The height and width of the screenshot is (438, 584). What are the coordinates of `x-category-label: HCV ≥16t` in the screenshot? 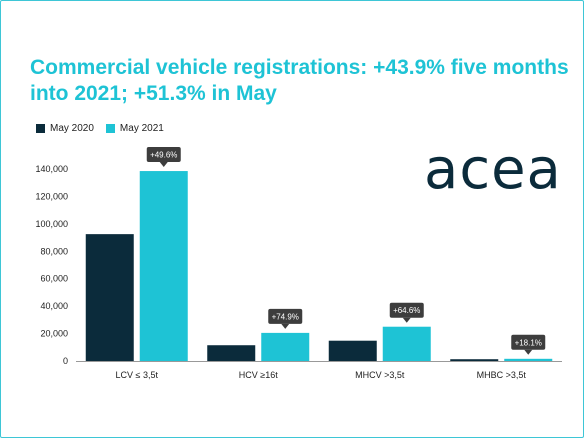 It's located at (258, 375).